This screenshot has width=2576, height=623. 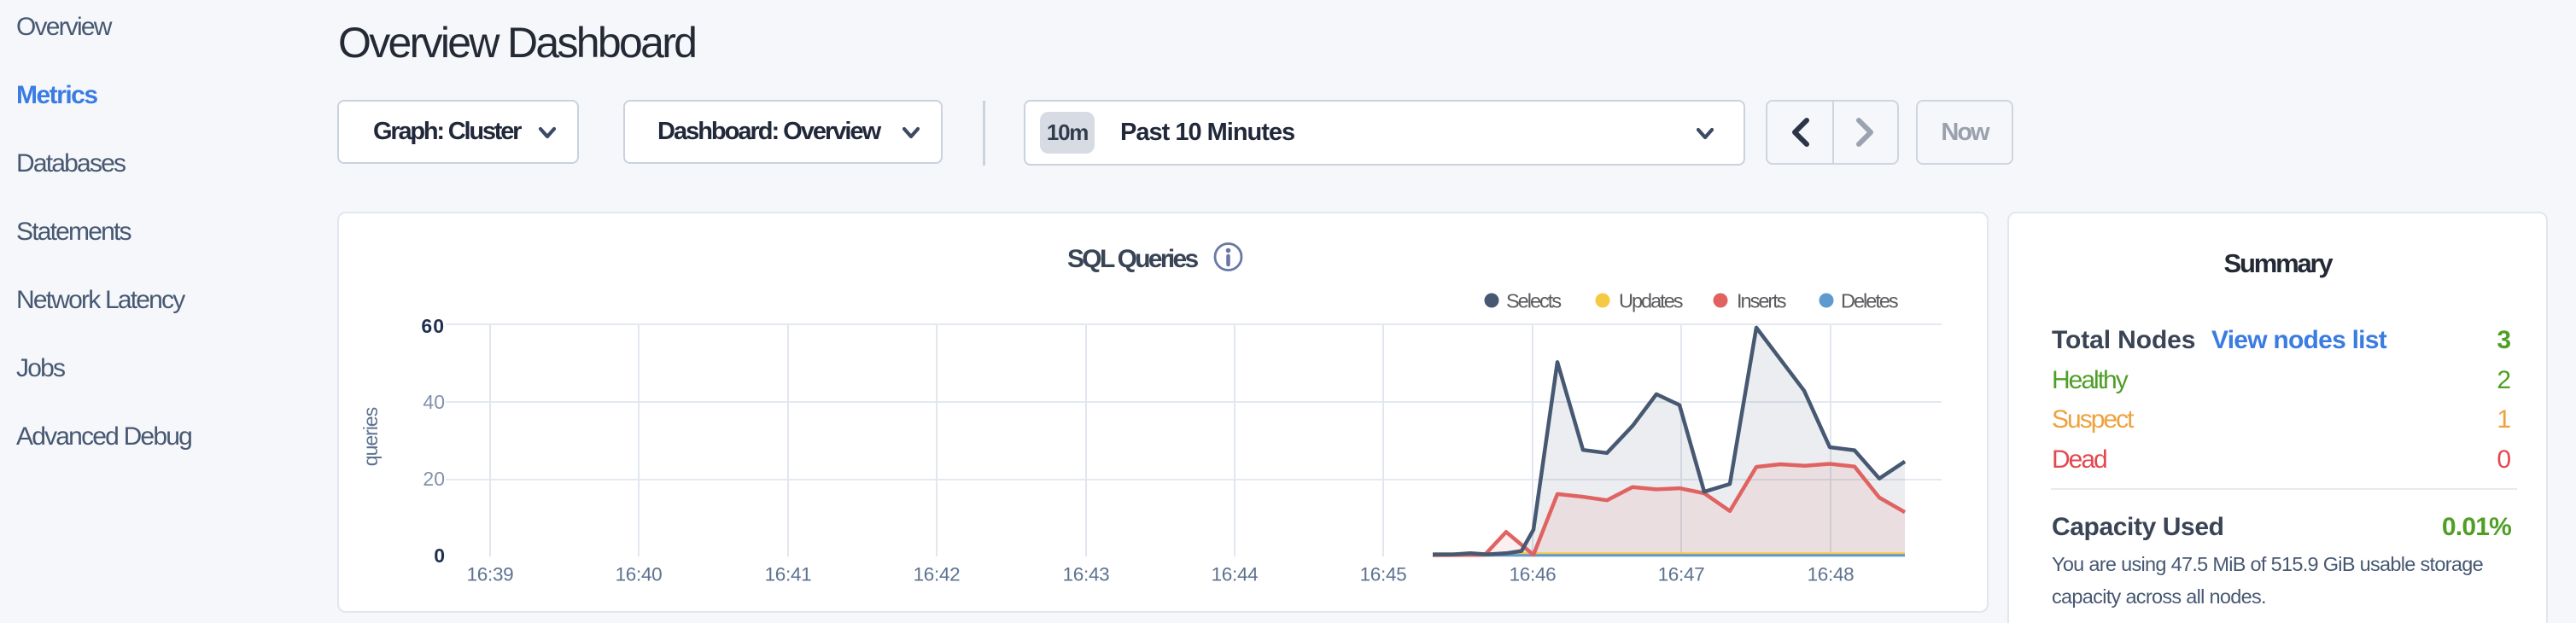 What do you see at coordinates (433, 326) in the screenshot?
I see `svg-text: 60` at bounding box center [433, 326].